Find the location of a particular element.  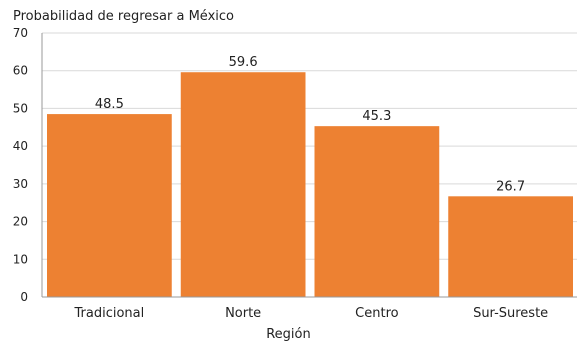

x-tick-label: Tradicional is located at coordinates (109, 313).